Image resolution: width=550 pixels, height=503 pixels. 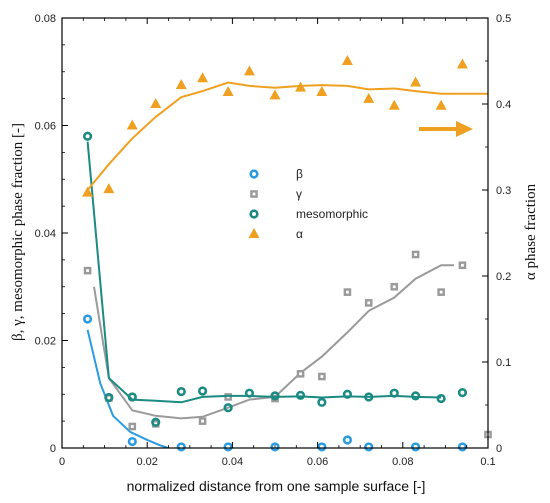 I want to click on y-right-tick-label: 0.1, so click(x=503, y=363).